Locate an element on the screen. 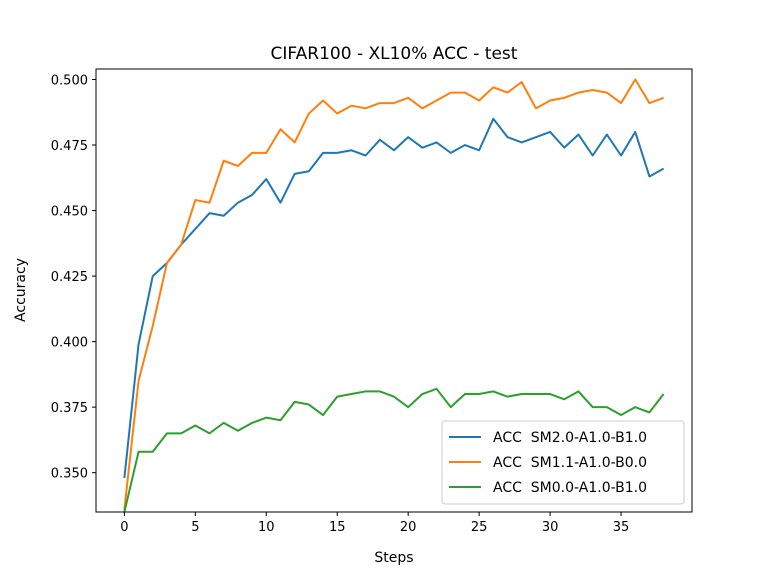 This screenshot has width=768, height=576. chart-title: CIFAR100 - XL10% ACC - test is located at coordinates (394, 54).